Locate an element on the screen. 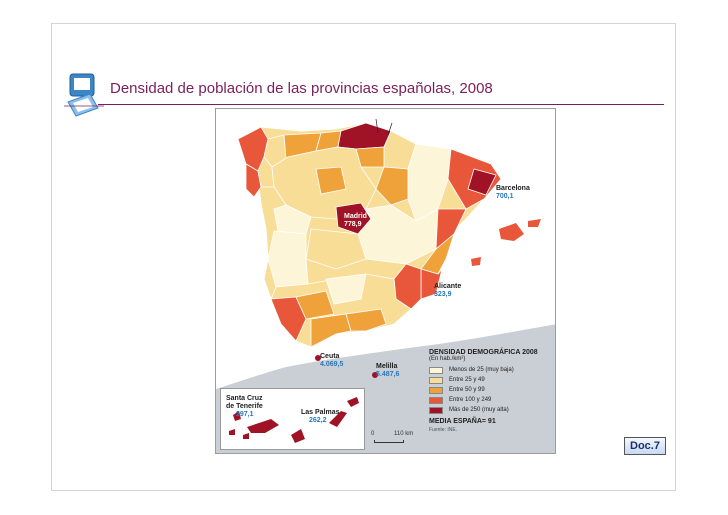 Image resolution: width=728 pixels, height=515 pixels. presentation-logo-icon is located at coordinates (84, 95).